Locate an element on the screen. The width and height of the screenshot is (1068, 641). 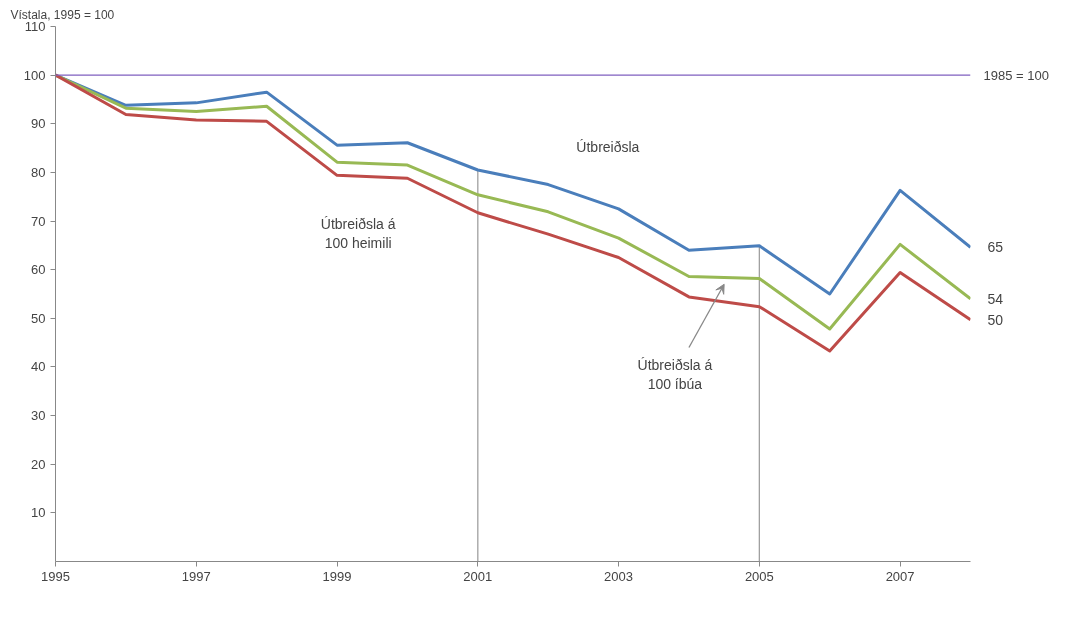
annotation: Útbreiðsla á 100 heimili is located at coordinates (358, 234).